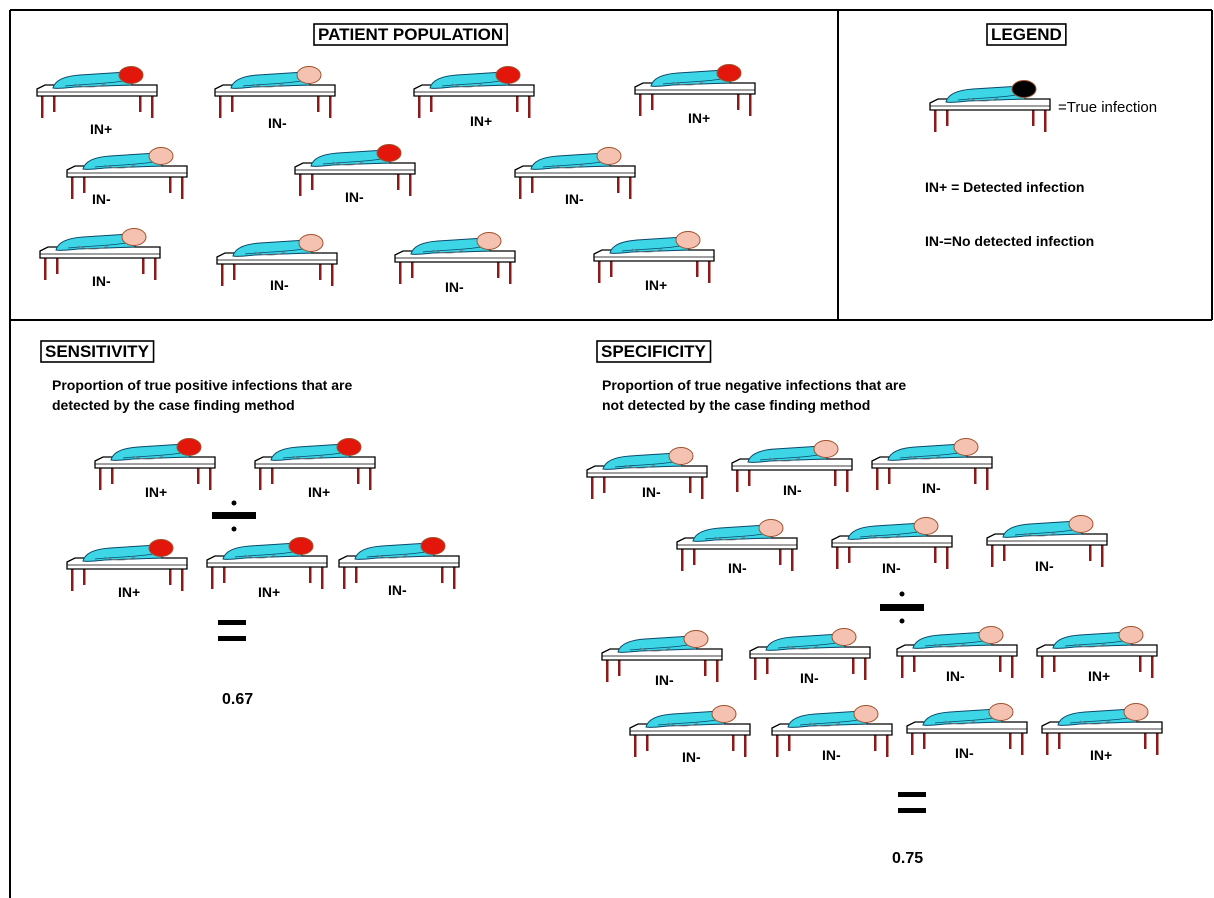 The image size is (1214, 898). Describe the element at coordinates (990, 106) in the screenshot. I see `patient` at that location.